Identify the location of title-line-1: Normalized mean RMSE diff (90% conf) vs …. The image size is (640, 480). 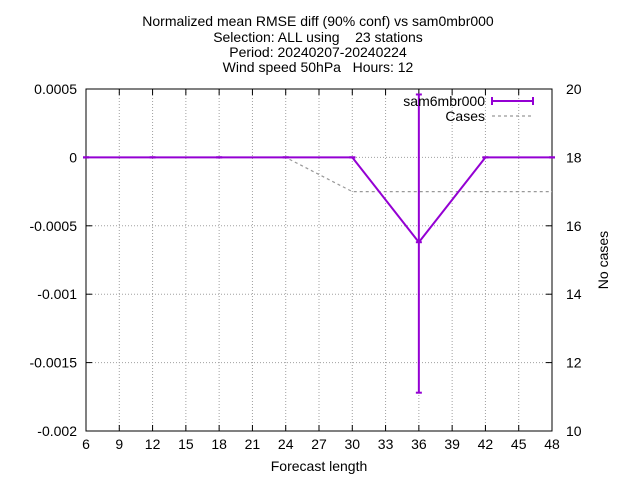
(318, 21).